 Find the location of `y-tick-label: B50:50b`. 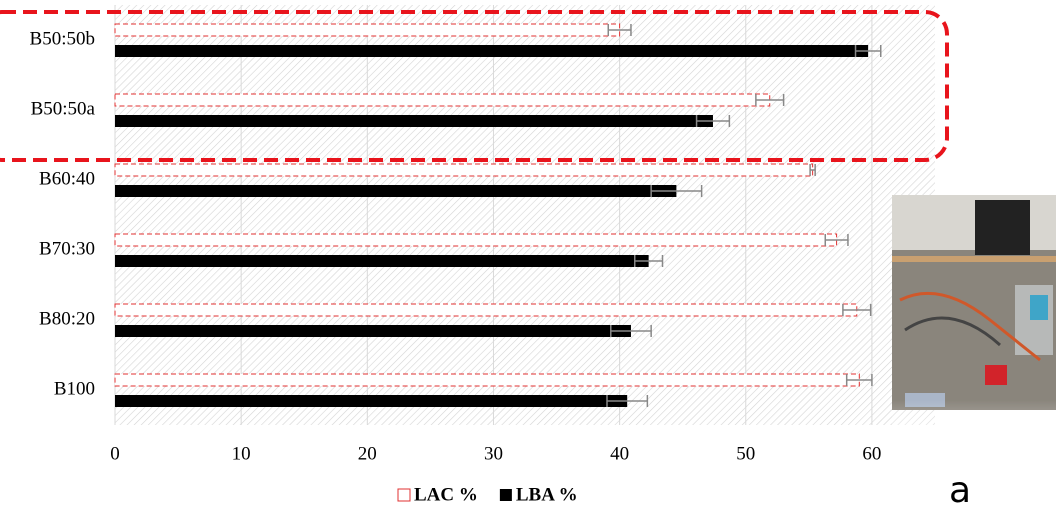

y-tick-label: B50:50b is located at coordinates (62, 38).